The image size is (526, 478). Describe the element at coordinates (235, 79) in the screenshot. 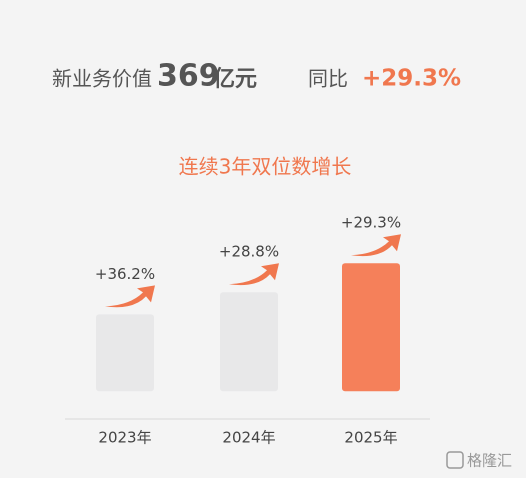

I see `headline-unit: 亿元` at that location.